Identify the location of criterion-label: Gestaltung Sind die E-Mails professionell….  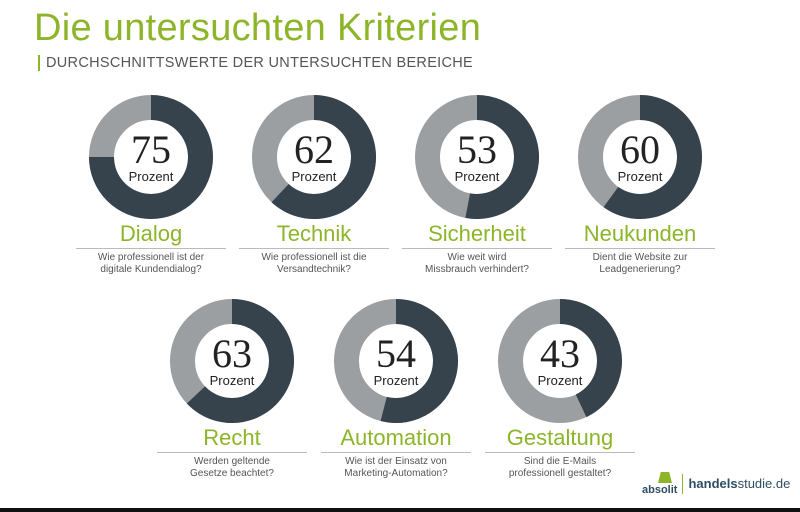
(560, 452).